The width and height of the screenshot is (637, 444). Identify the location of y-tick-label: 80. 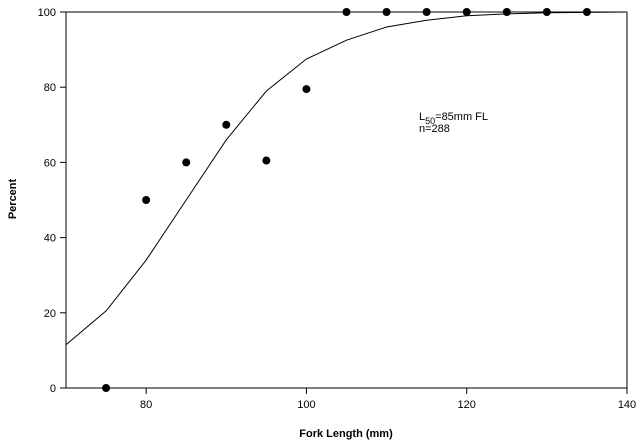
(50, 88).